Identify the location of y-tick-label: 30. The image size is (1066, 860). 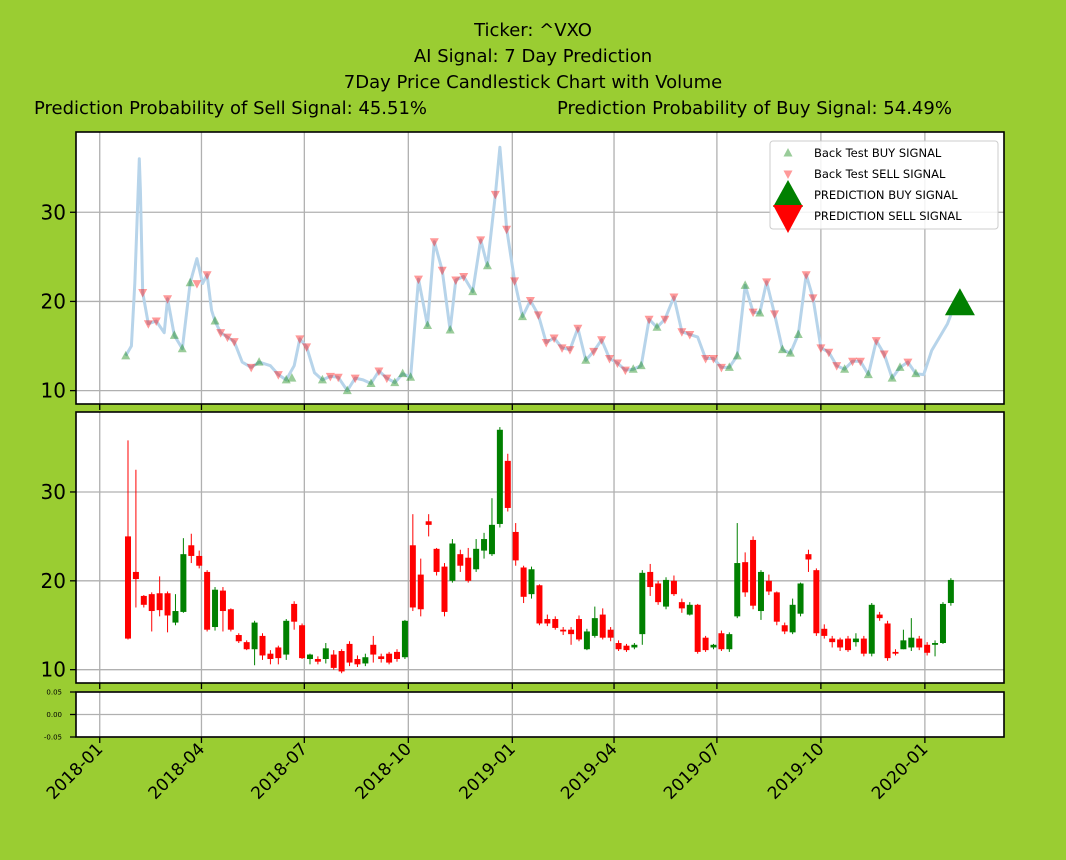
(53, 492).